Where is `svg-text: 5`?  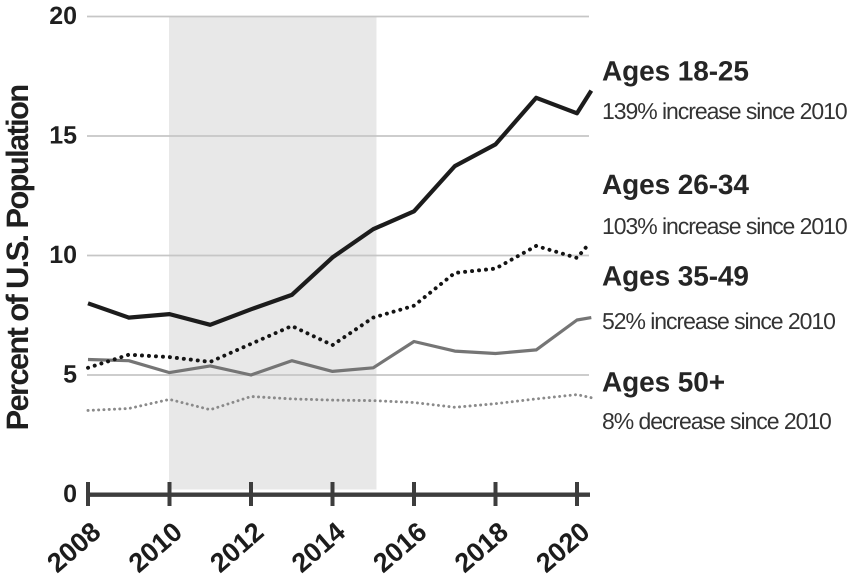
svg-text: 5 is located at coordinates (70, 375).